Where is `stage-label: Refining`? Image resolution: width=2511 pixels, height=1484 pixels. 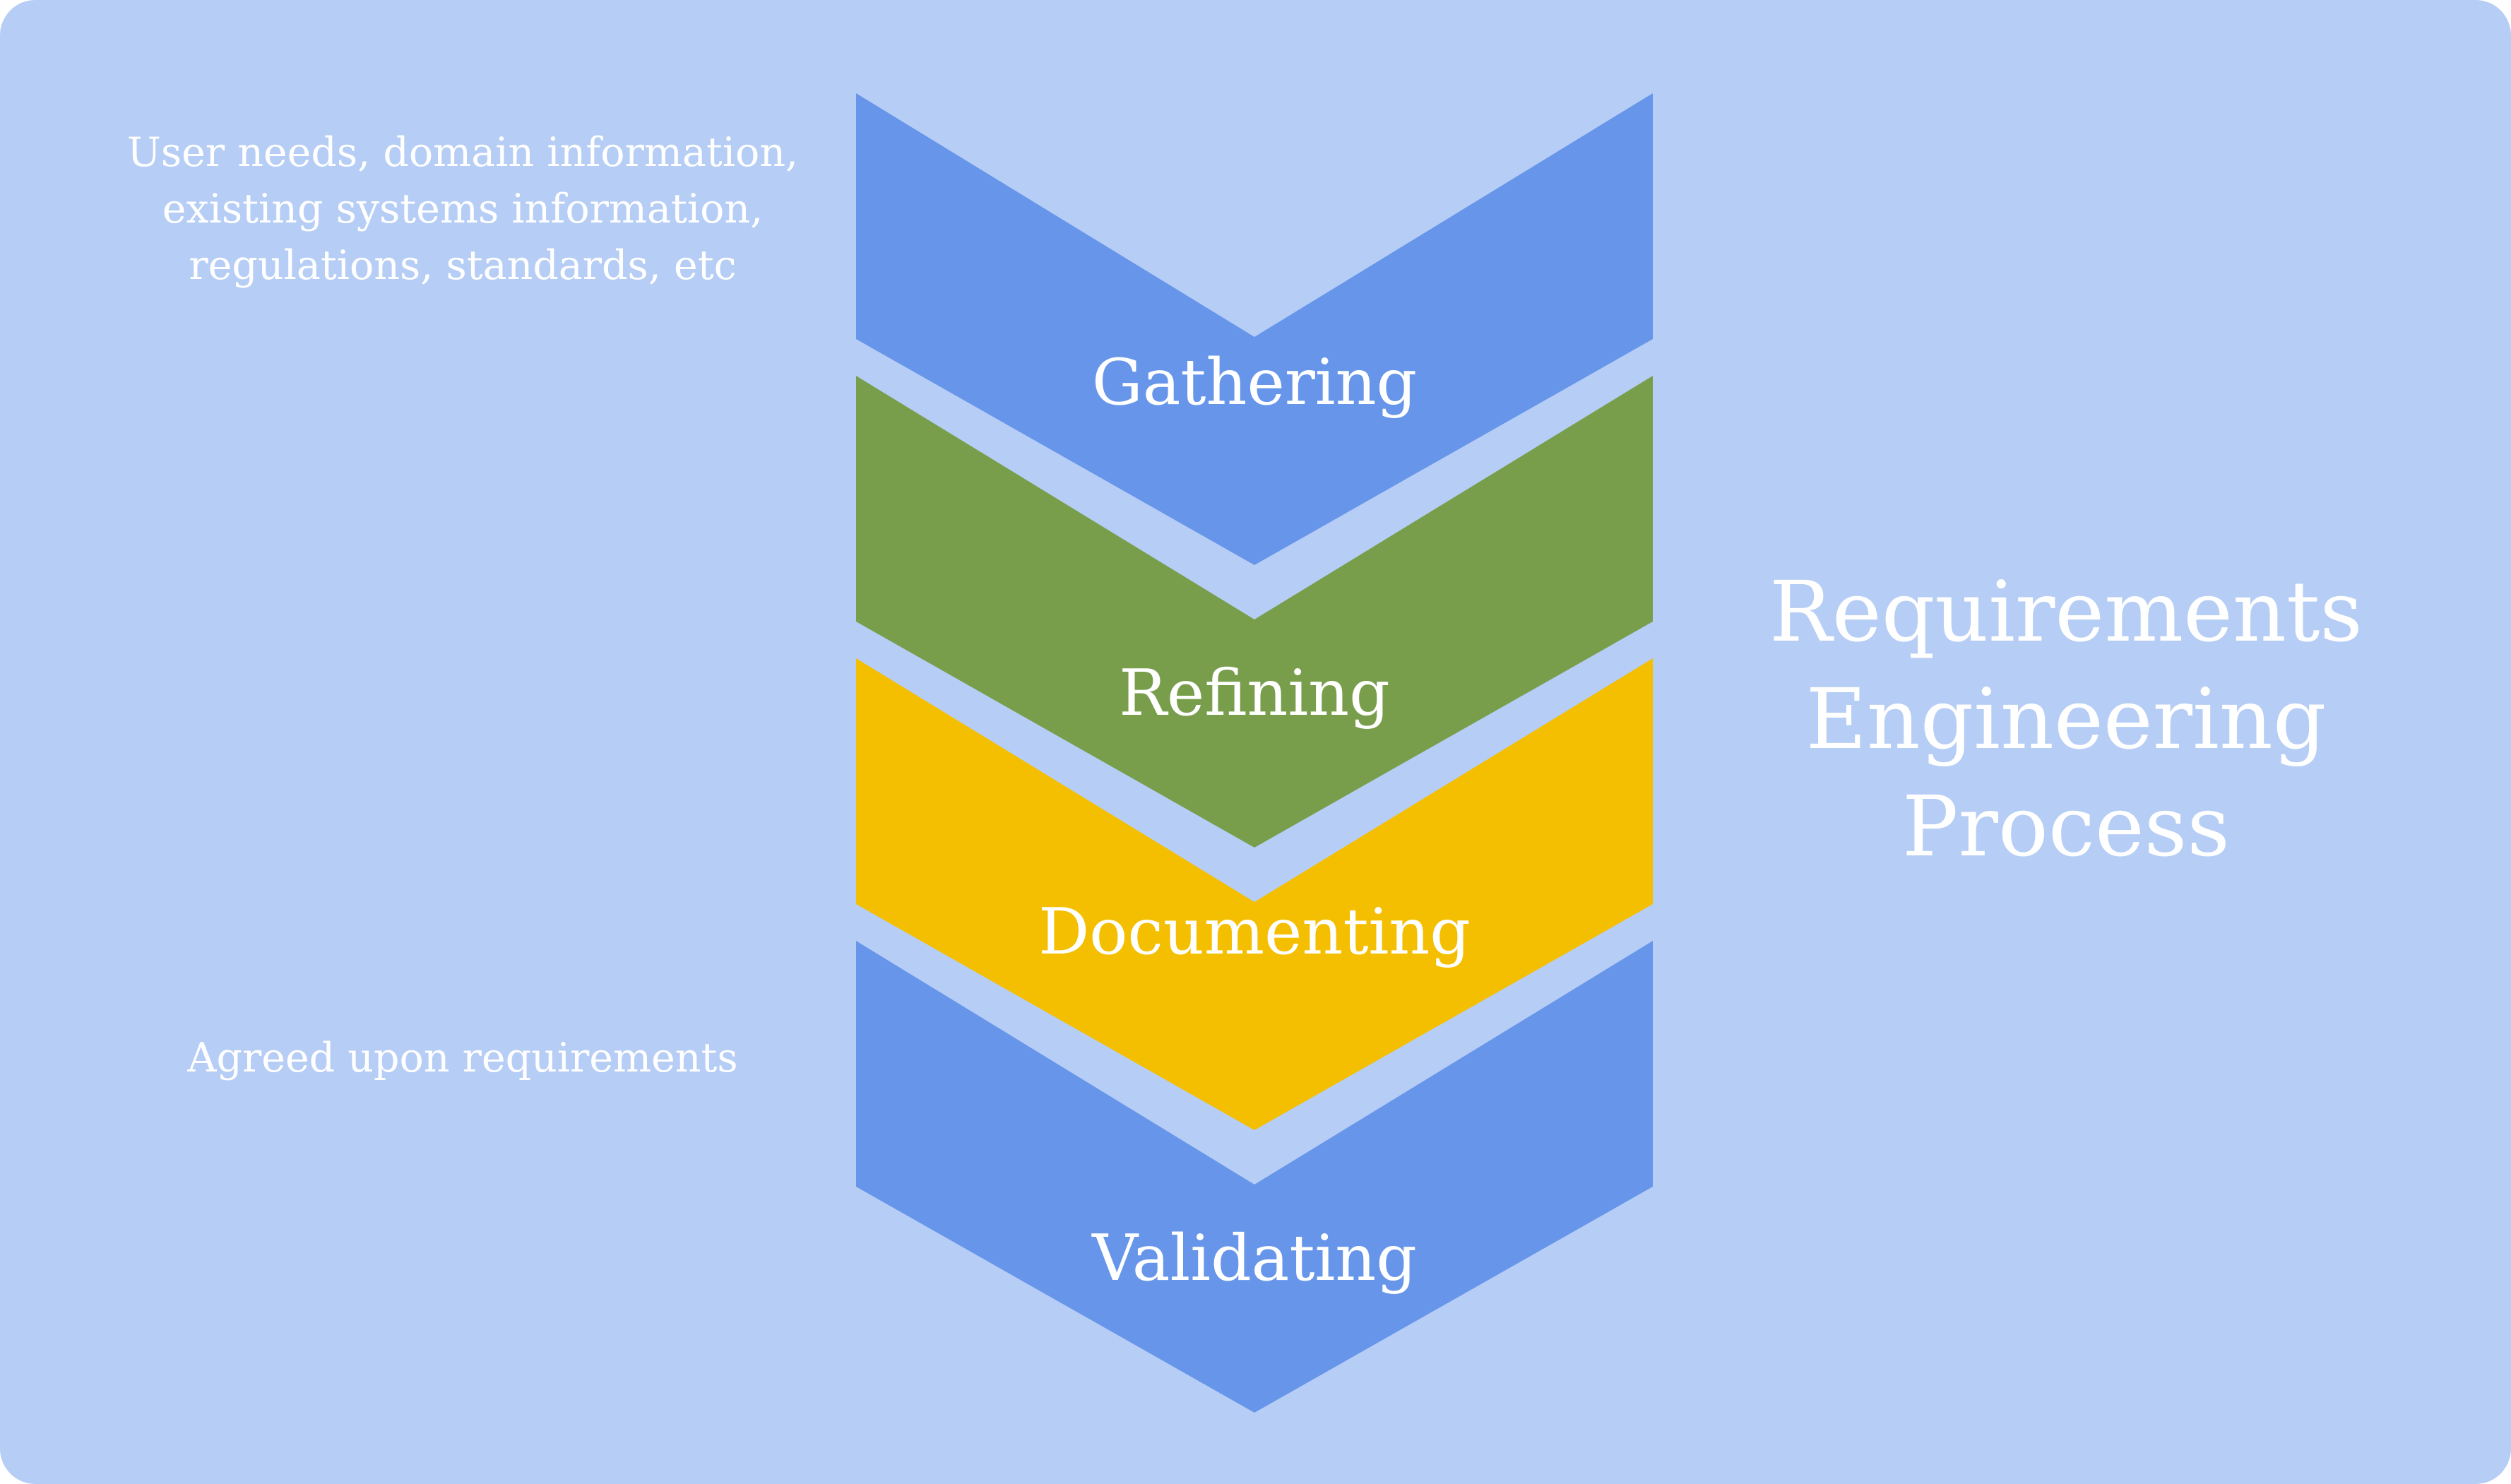 stage-label: Refining is located at coordinates (1254, 693).